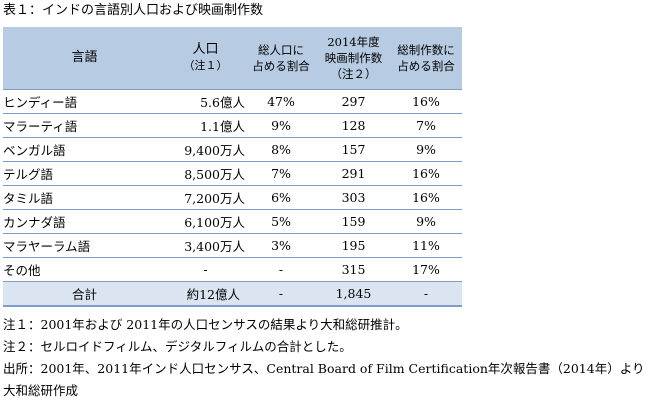 The image size is (656, 405). What do you see at coordinates (84, 197) in the screenshot?
I see `cell-language: タミル語` at bounding box center [84, 197].